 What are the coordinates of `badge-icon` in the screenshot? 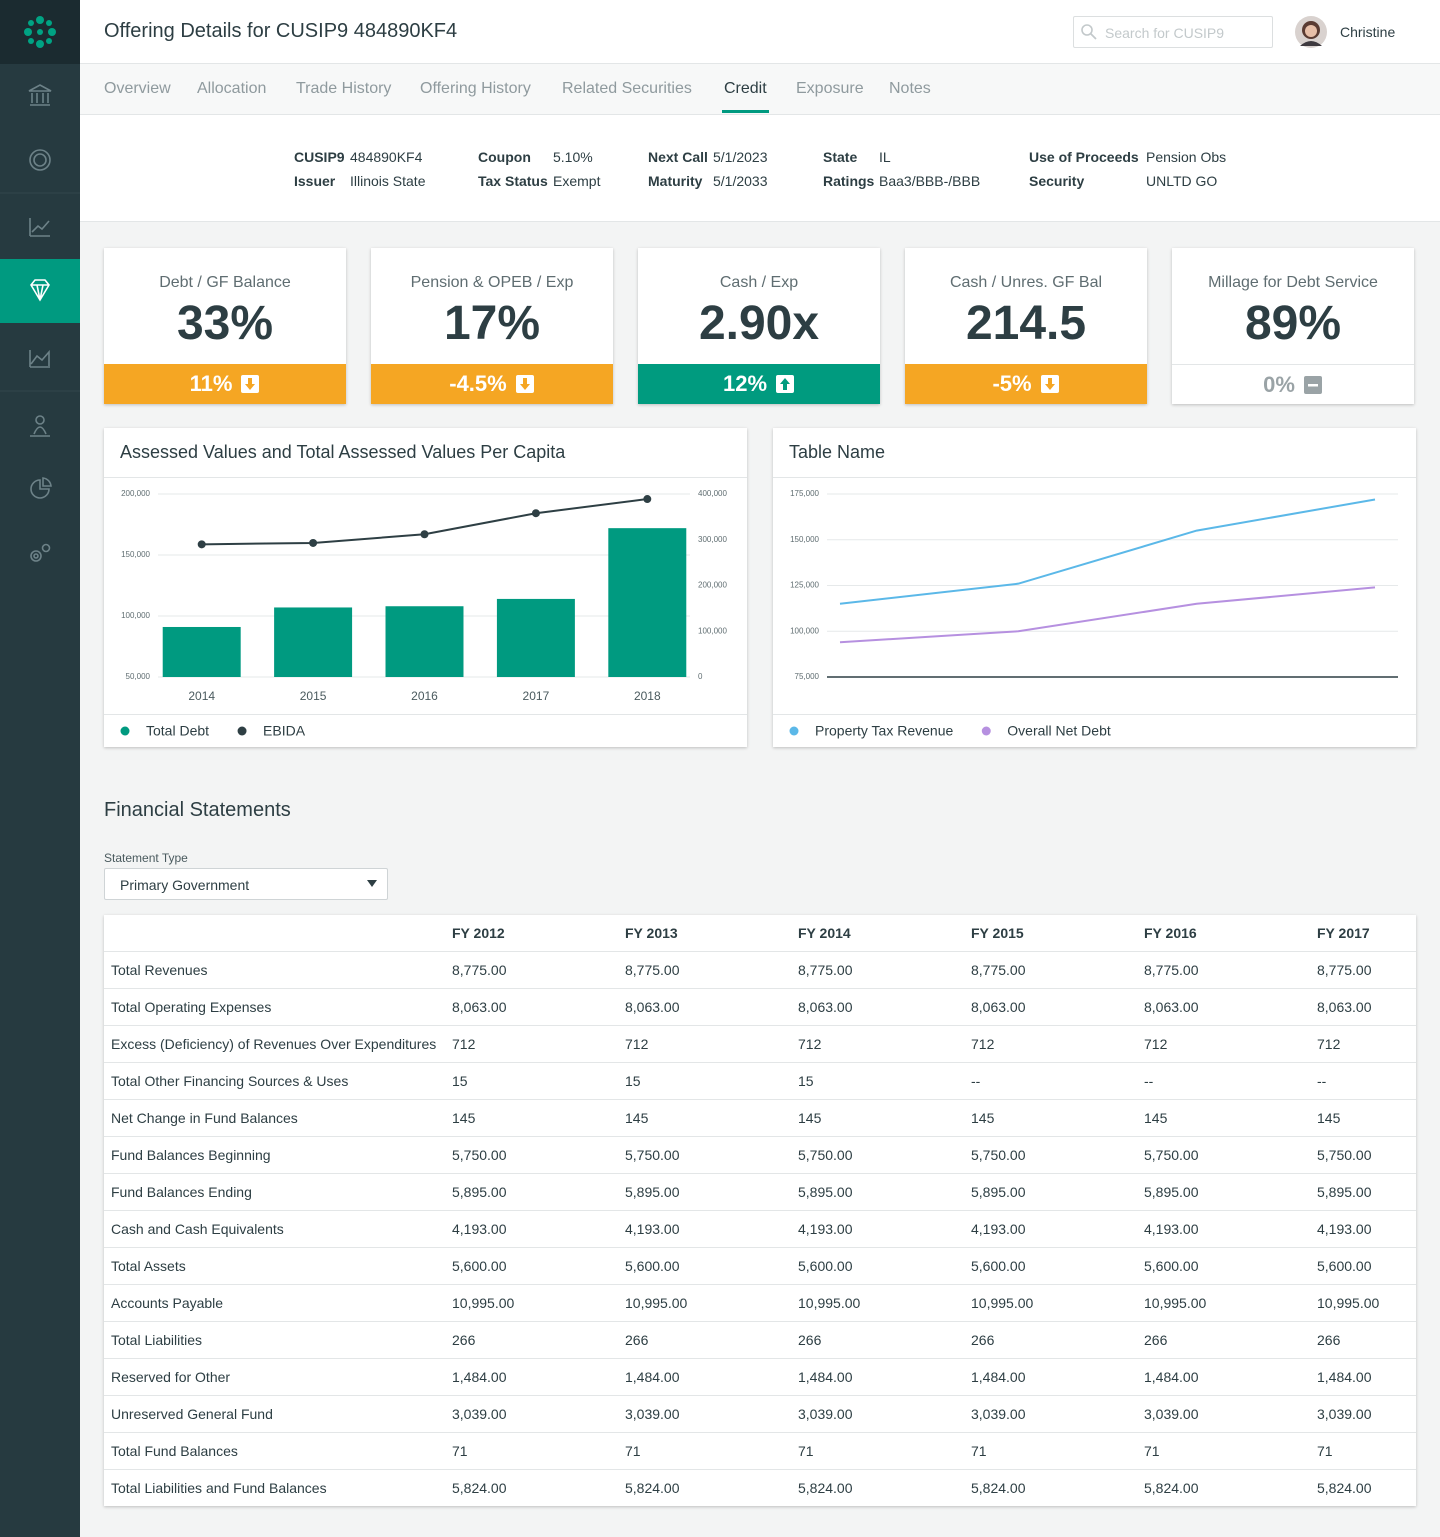 It's located at (40, 160).